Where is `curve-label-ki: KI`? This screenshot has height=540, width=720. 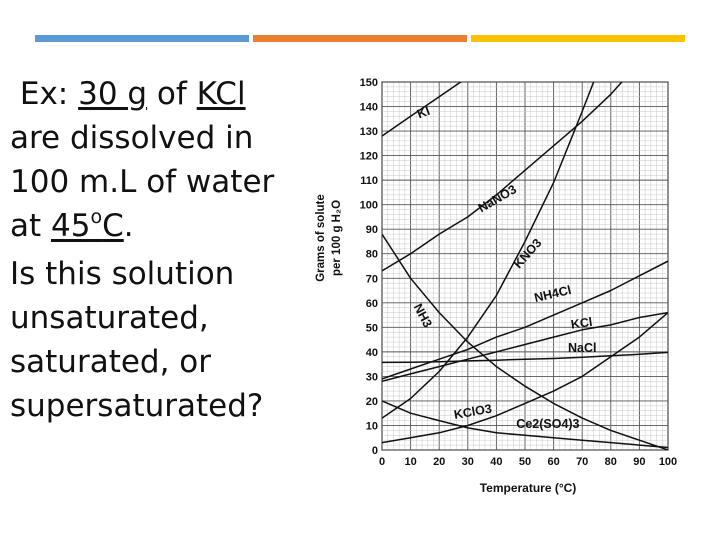 curve-label-ki: KI is located at coordinates (423, 112).